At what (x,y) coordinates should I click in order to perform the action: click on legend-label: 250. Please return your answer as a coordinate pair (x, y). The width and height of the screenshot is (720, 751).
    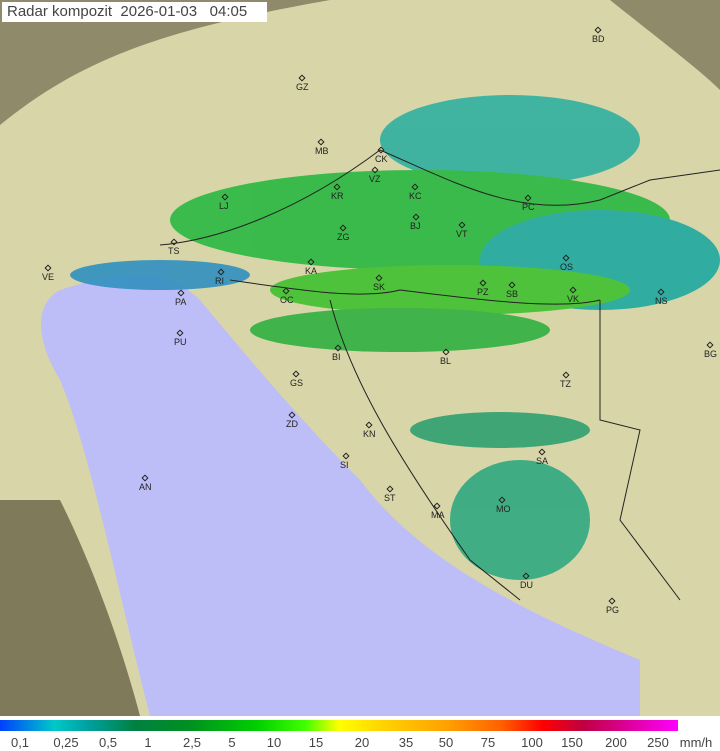
    Looking at the image, I should click on (658, 742).